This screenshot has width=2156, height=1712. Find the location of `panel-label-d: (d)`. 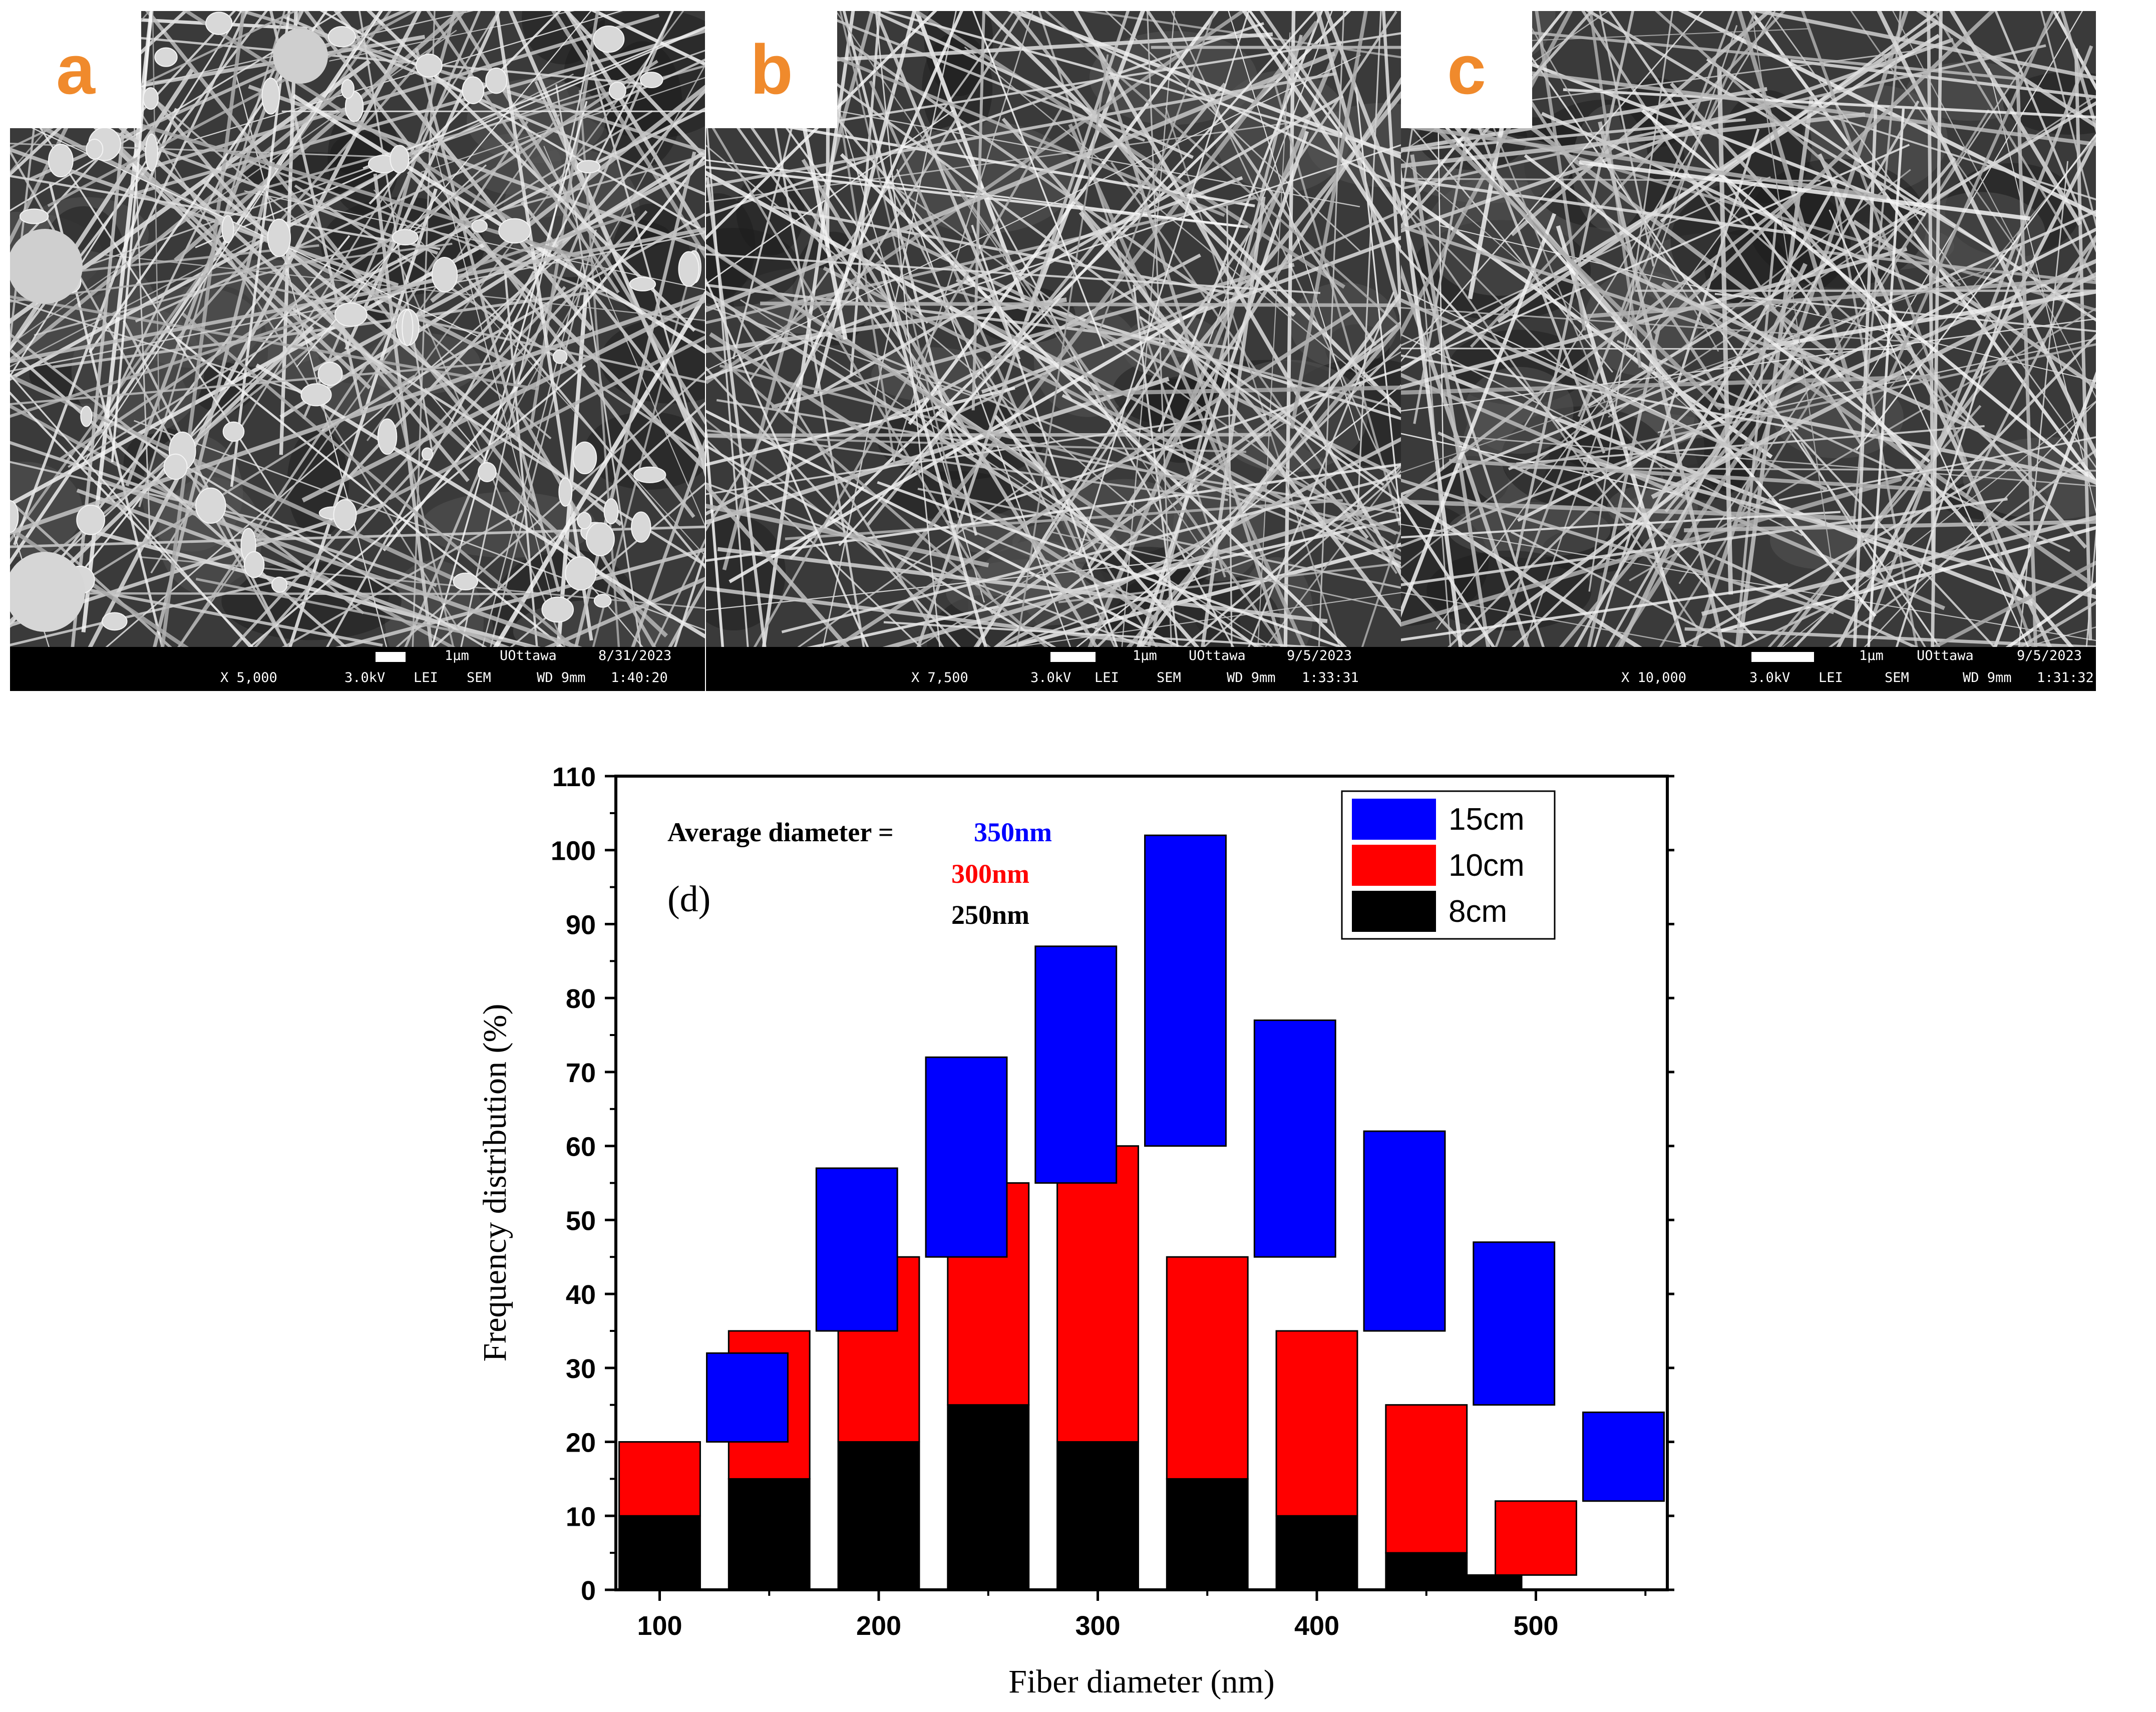

panel-label-d: (d) is located at coordinates (688, 900).